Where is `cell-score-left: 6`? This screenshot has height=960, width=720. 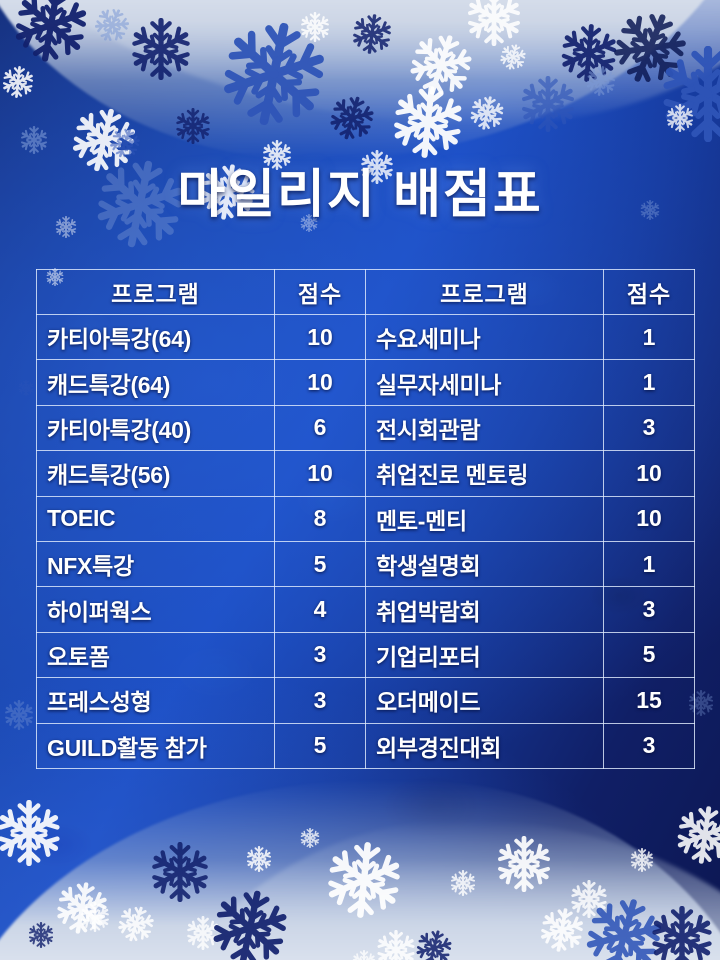
cell-score-left: 6 is located at coordinates (320, 428).